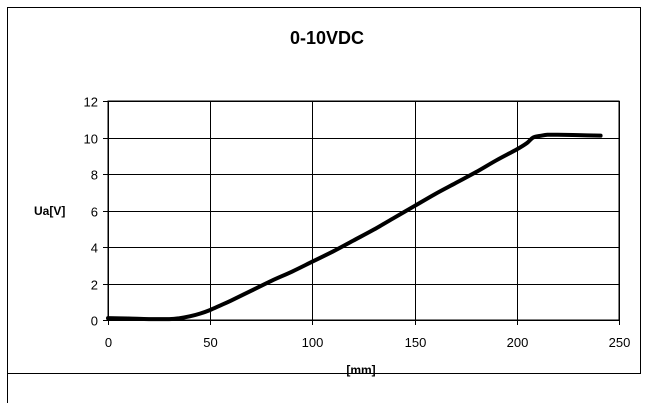 The width and height of the screenshot is (646, 403). Describe the element at coordinates (360, 370) in the screenshot. I see `x-axis-title: [mm]` at that location.